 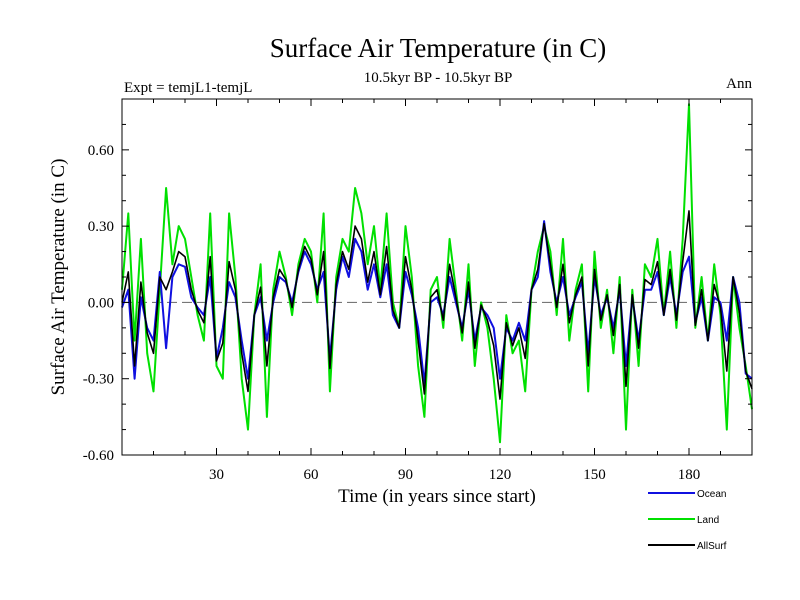 What do you see at coordinates (438, 48) in the screenshot?
I see `chart-title: Surface Air Temperature (in C)` at bounding box center [438, 48].